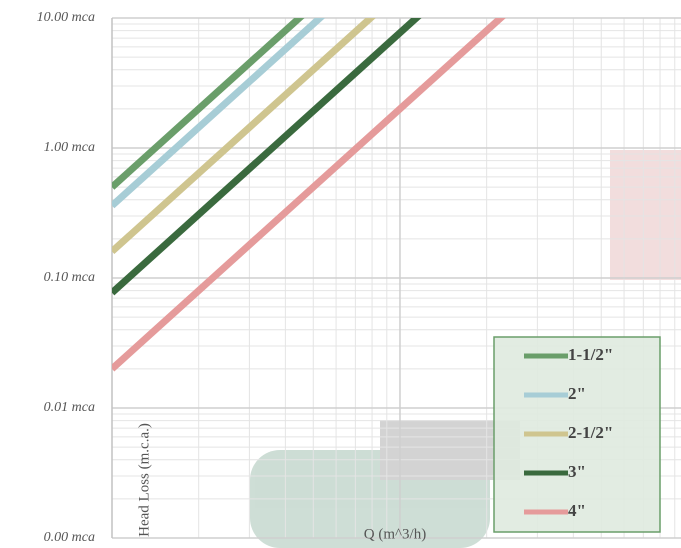 This screenshot has height=548, width=681. What do you see at coordinates (577, 393) in the screenshot?
I see `legend-label: 2"` at bounding box center [577, 393].